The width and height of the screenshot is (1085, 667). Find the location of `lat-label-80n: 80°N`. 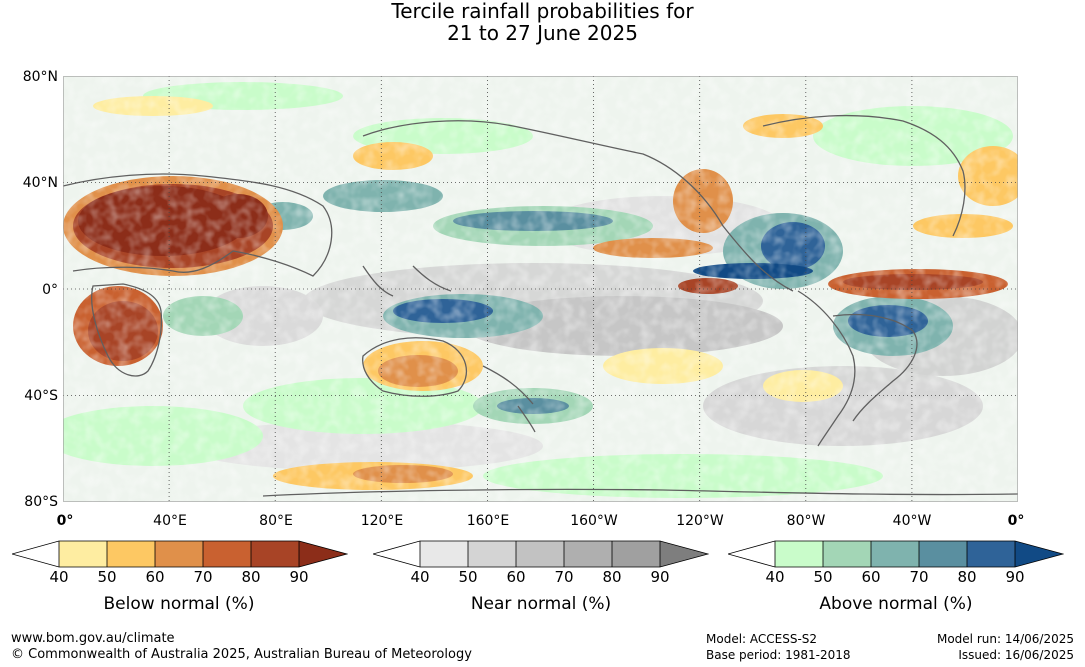

lat-label-80n: 80°N is located at coordinates (40, 77).